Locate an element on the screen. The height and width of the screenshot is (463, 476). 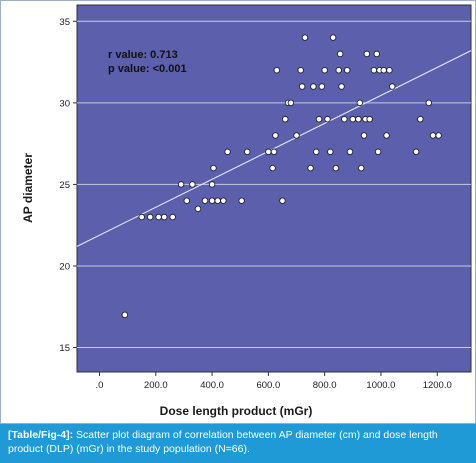
caption-label: [Table/Fig-4]: is located at coordinates (41, 435).